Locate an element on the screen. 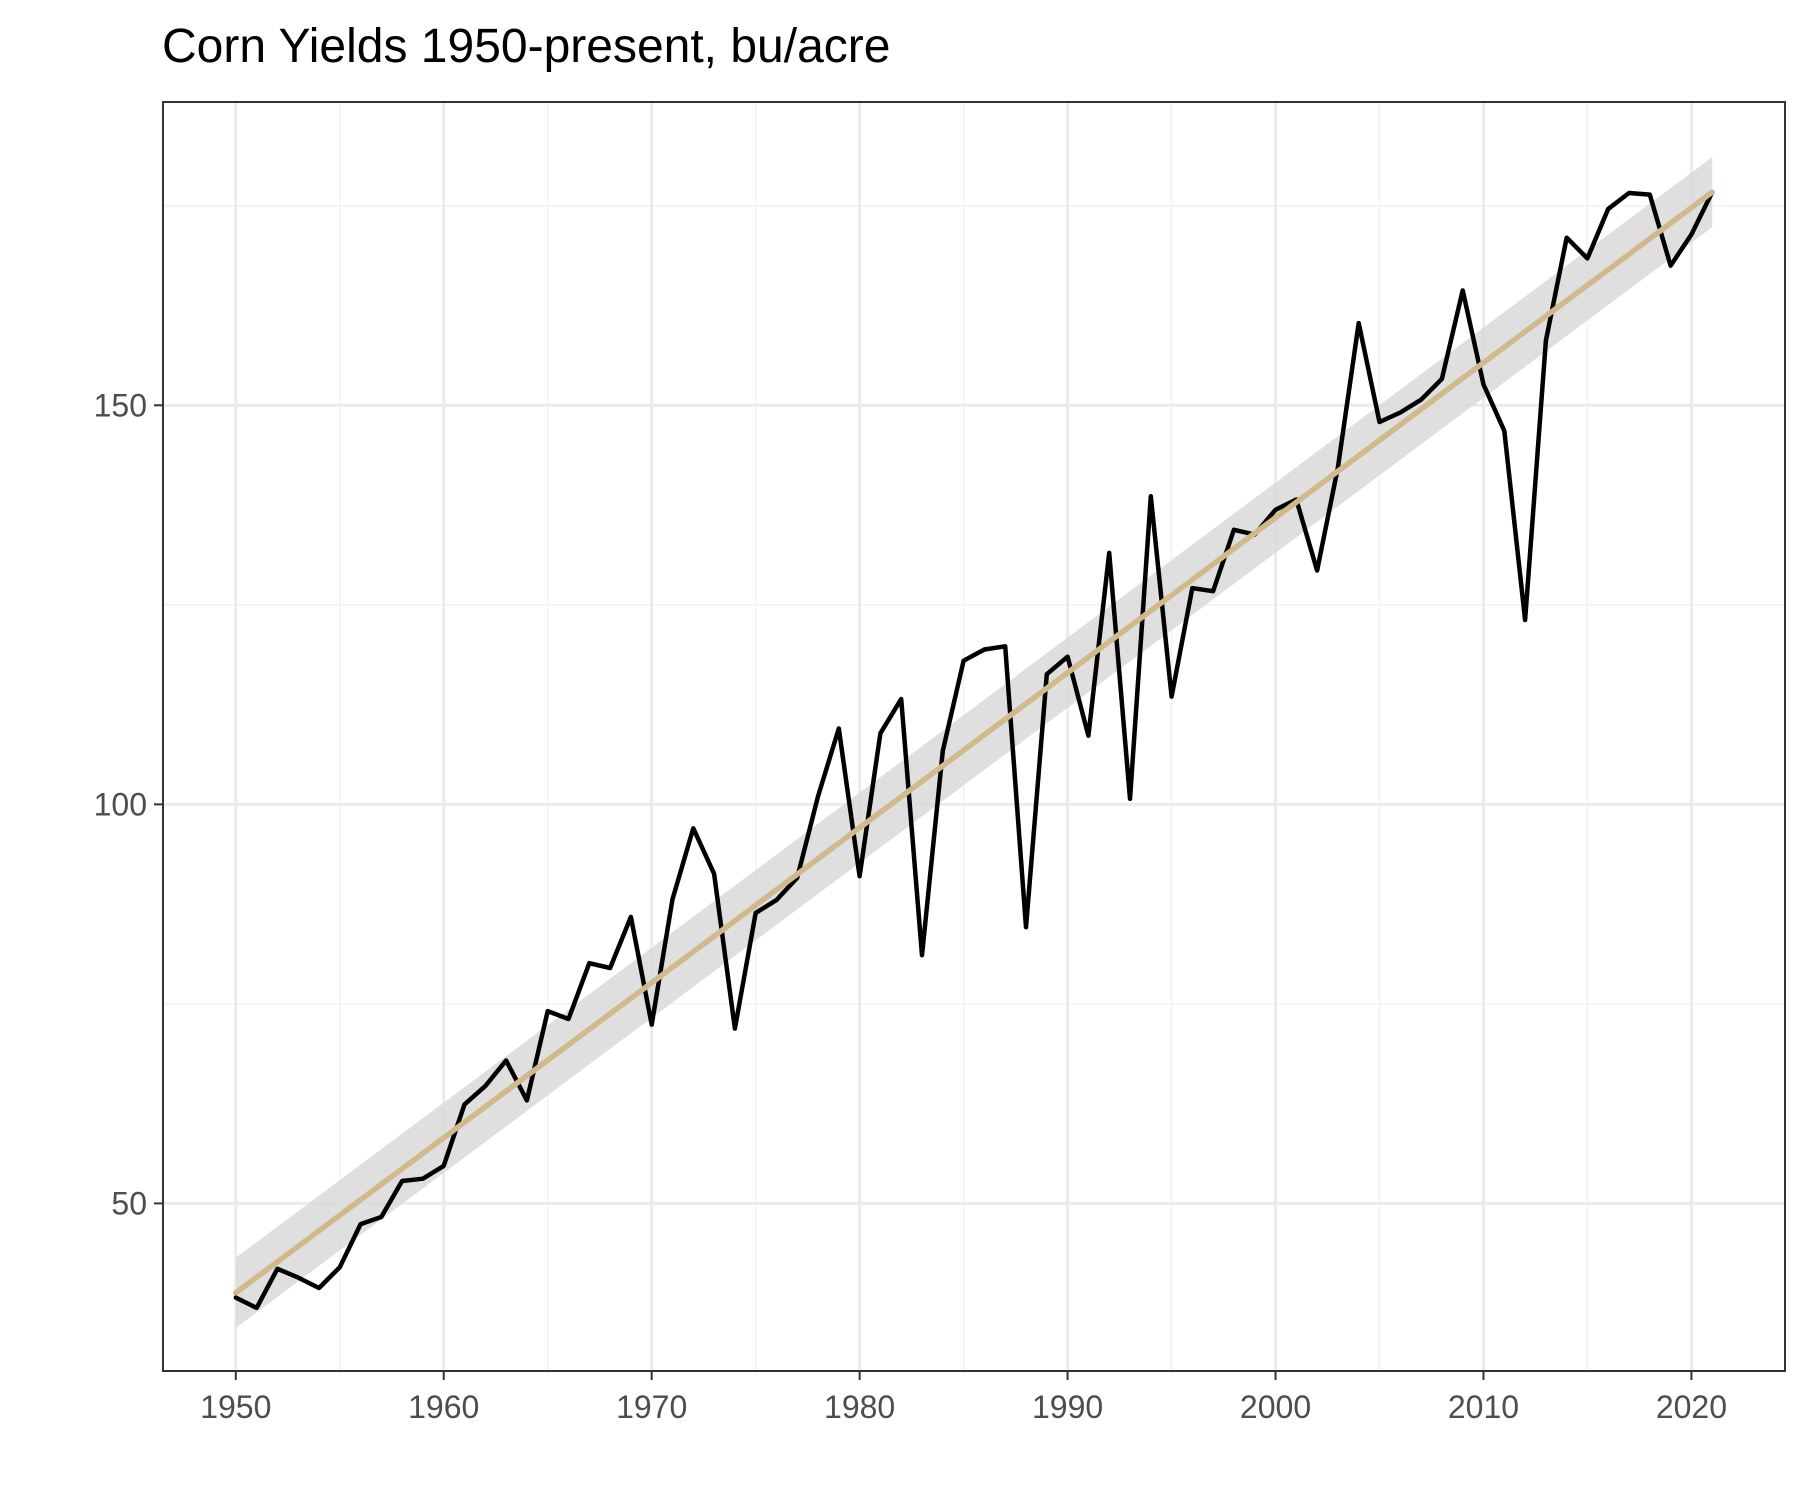 The width and height of the screenshot is (1799, 1499). x-tick-label: 2000 is located at coordinates (1275, 1407).